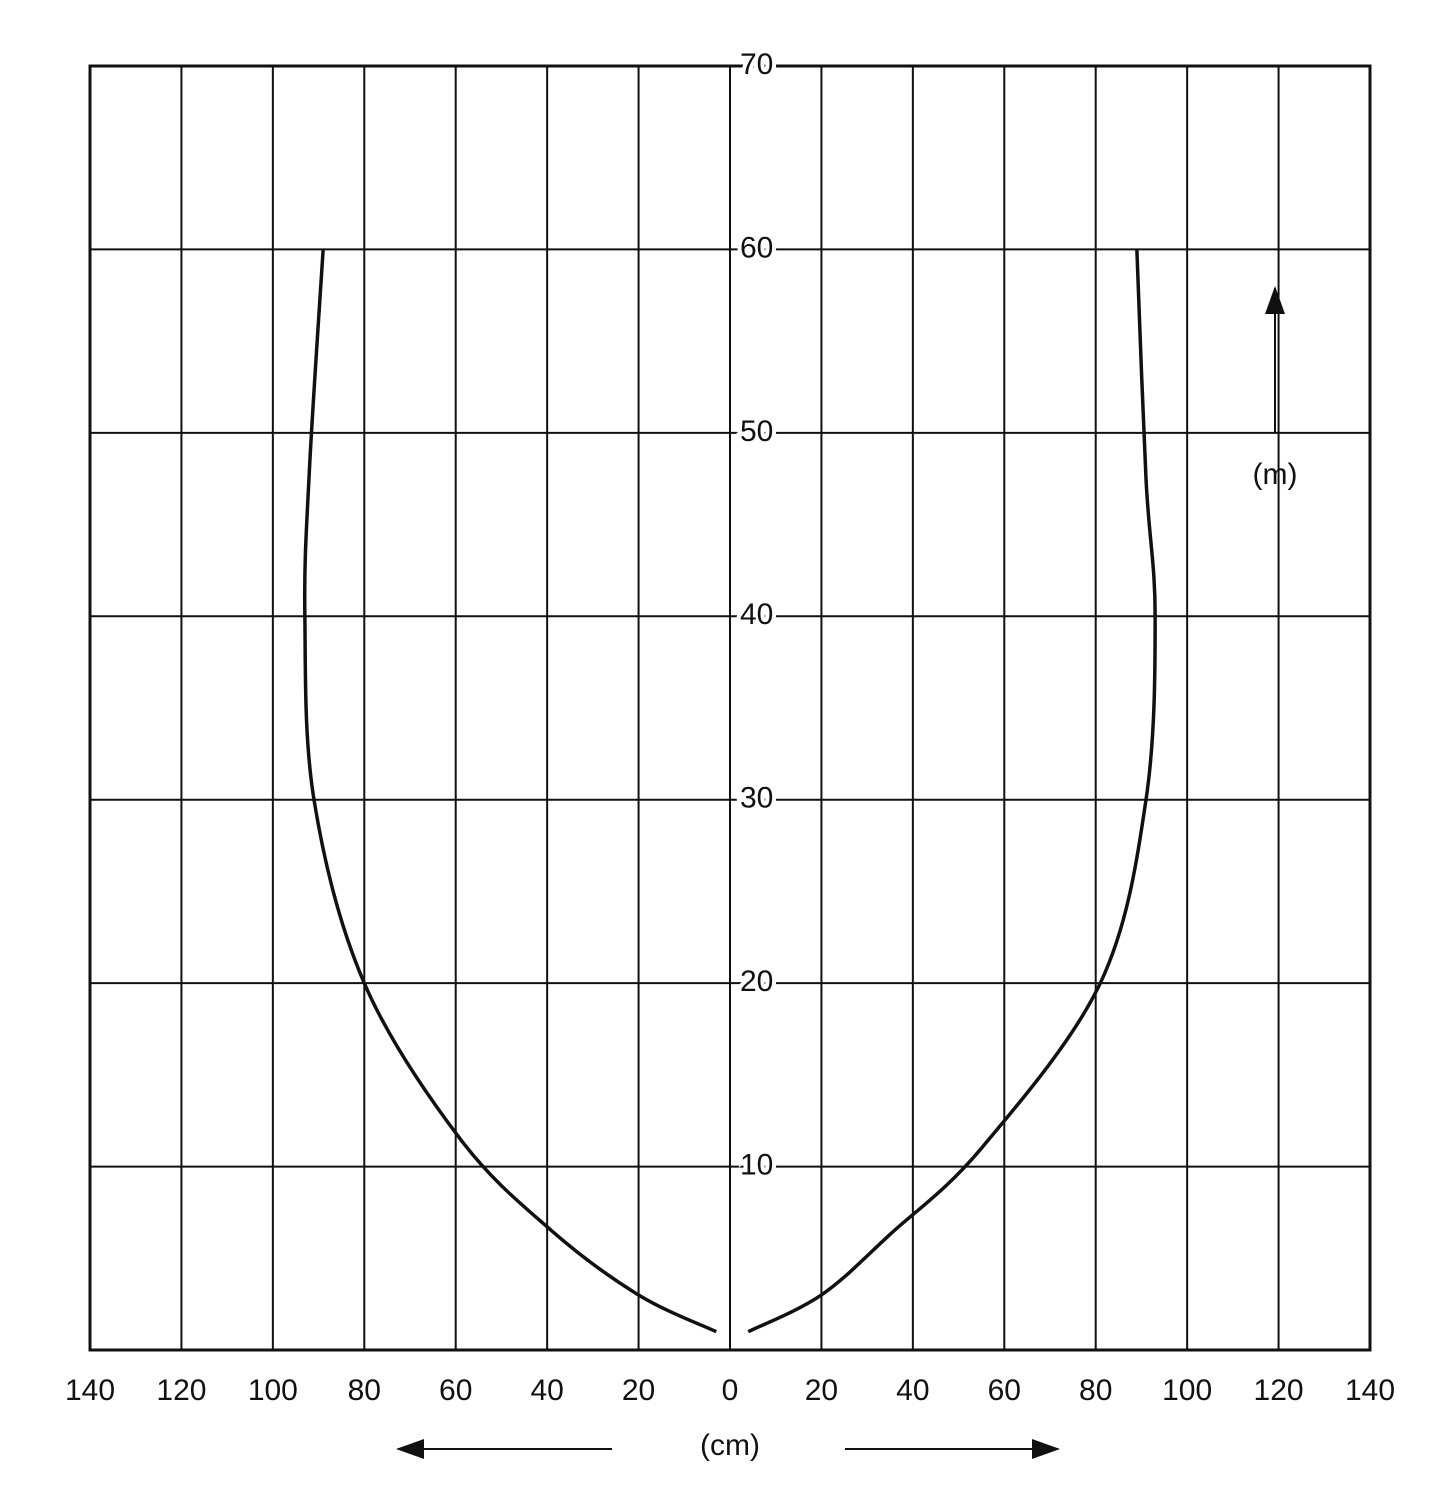 The height and width of the screenshot is (1500, 1429). What do you see at coordinates (756, 981) in the screenshot?
I see `y-tick-label: 20` at bounding box center [756, 981].